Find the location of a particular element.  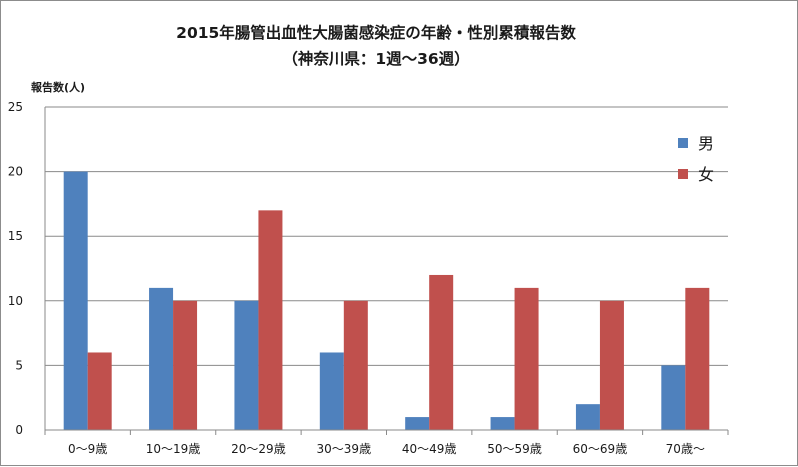

y-tick-label: 10 is located at coordinates (15, 301).